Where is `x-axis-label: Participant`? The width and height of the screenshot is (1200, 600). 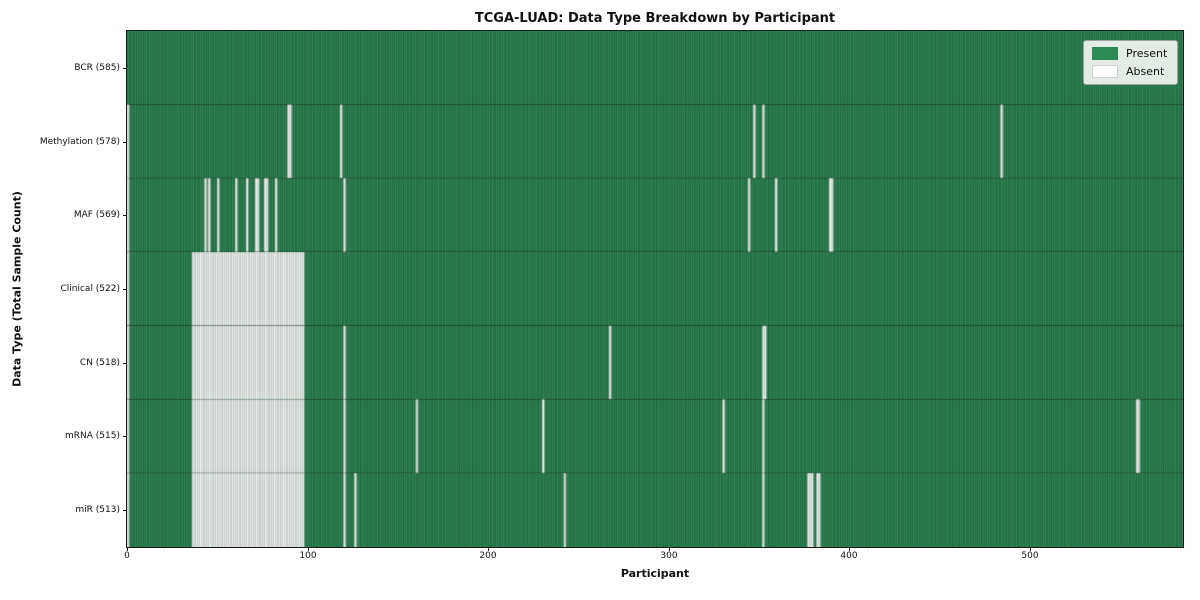
x-axis-label: Participant is located at coordinates (655, 573).